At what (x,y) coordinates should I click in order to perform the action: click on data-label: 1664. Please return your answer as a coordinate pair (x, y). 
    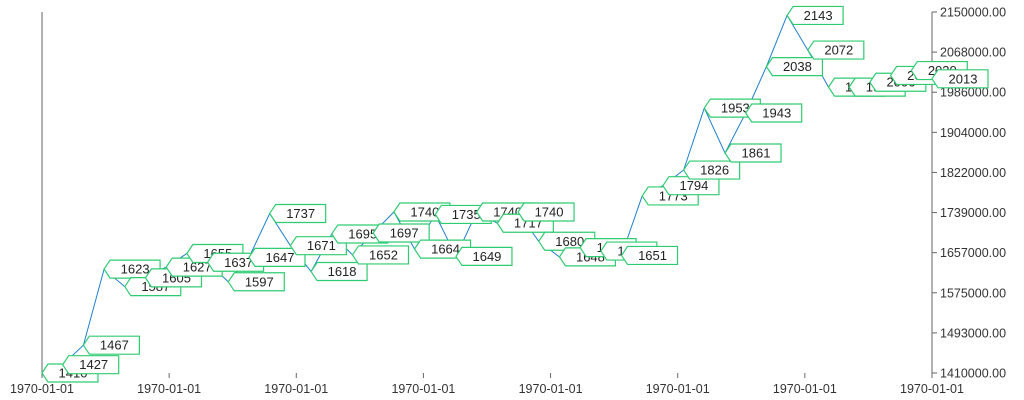
    Looking at the image, I should click on (442, 249).